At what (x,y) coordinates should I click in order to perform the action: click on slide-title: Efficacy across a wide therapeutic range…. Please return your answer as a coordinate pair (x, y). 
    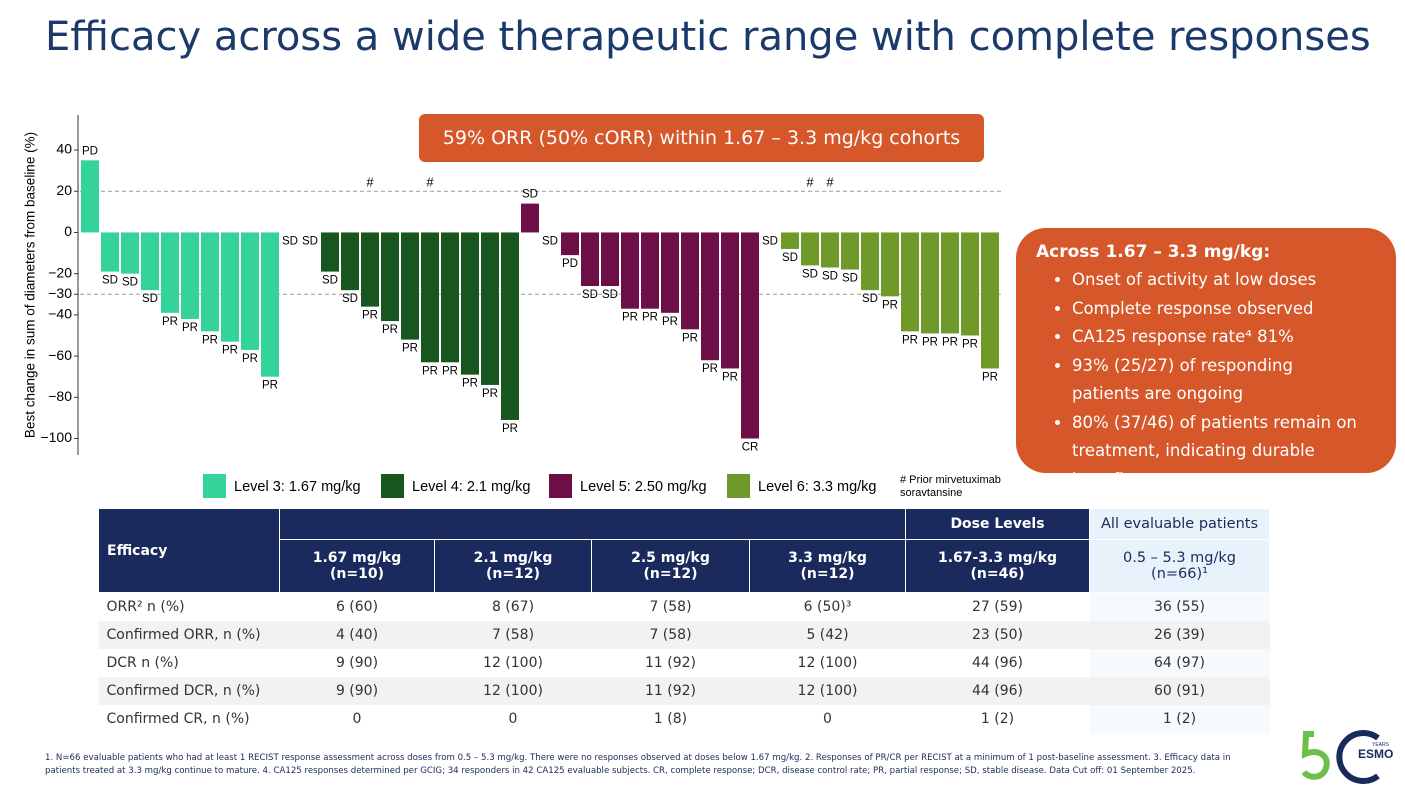
    Looking at the image, I should click on (708, 37).